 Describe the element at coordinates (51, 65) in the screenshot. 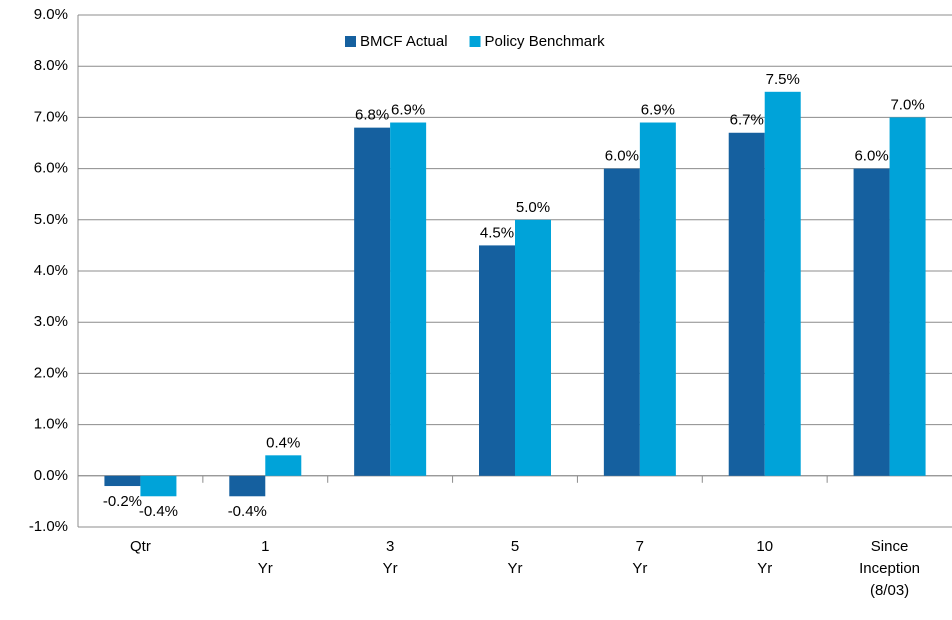

I see `y-tick-label: 8.0%` at that location.